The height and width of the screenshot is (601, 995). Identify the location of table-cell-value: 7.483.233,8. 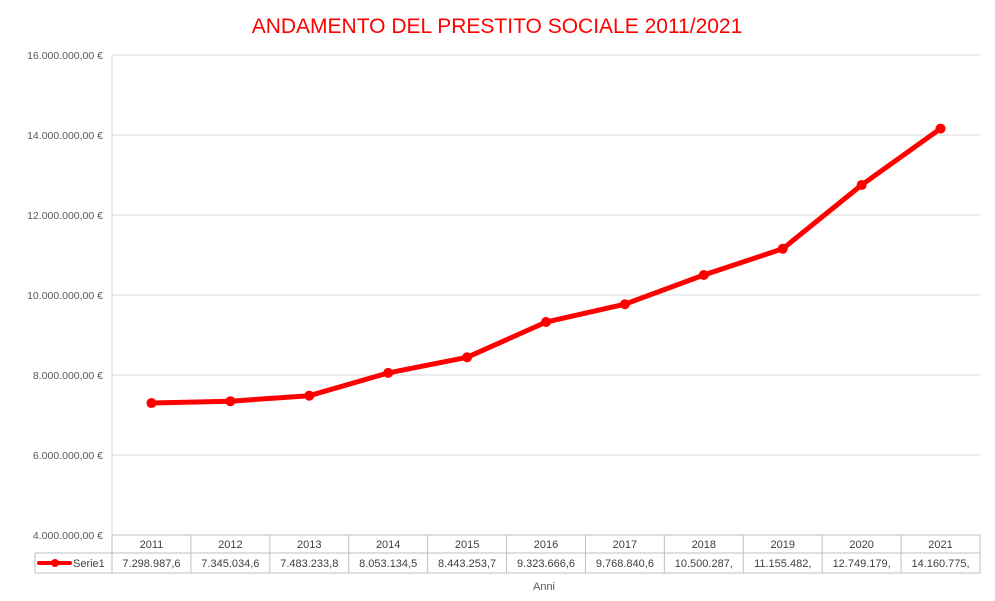
(309, 564).